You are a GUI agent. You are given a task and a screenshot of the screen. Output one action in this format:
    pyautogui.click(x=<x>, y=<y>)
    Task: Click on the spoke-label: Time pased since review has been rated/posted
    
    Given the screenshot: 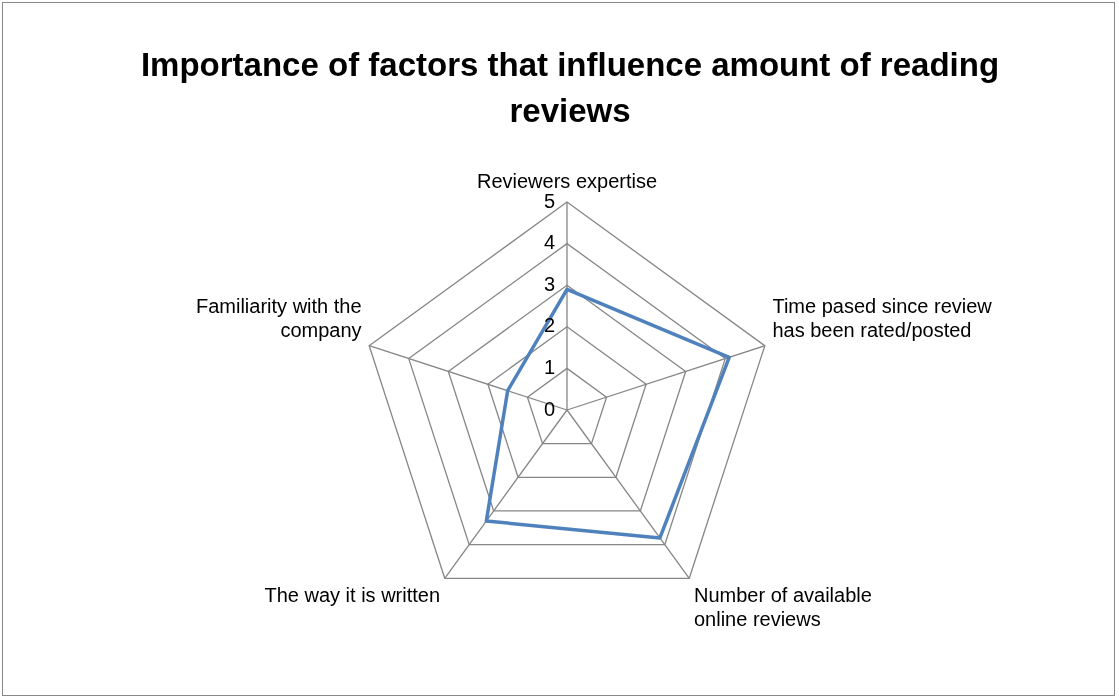 What is the action you would take?
    pyautogui.click(x=882, y=317)
    